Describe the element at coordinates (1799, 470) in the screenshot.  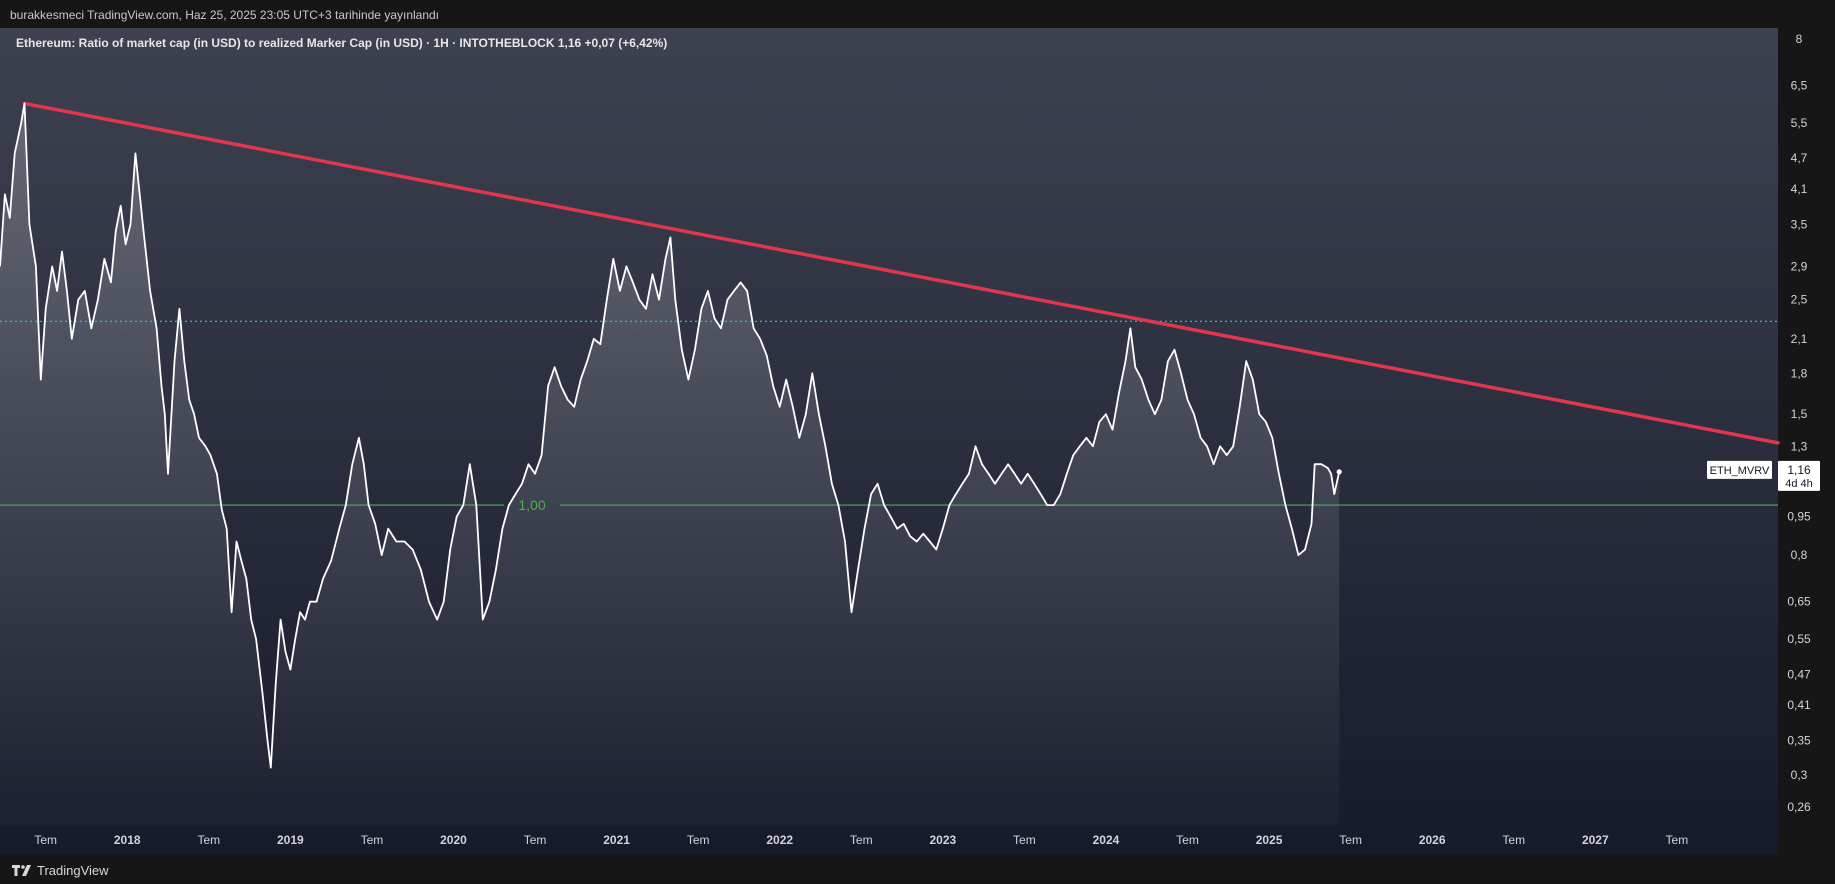
I see `last-value-label: 1,16` at that location.